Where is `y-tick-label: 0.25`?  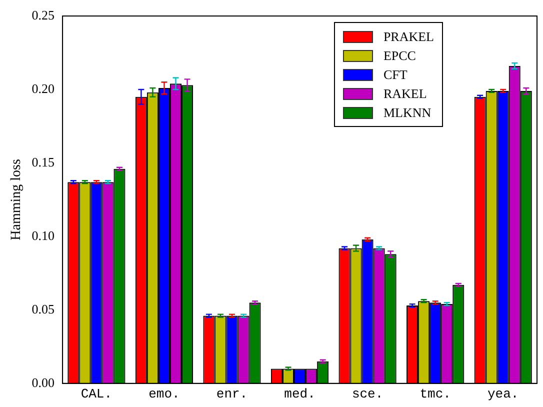 y-tick-label: 0.25 is located at coordinates (43, 14).